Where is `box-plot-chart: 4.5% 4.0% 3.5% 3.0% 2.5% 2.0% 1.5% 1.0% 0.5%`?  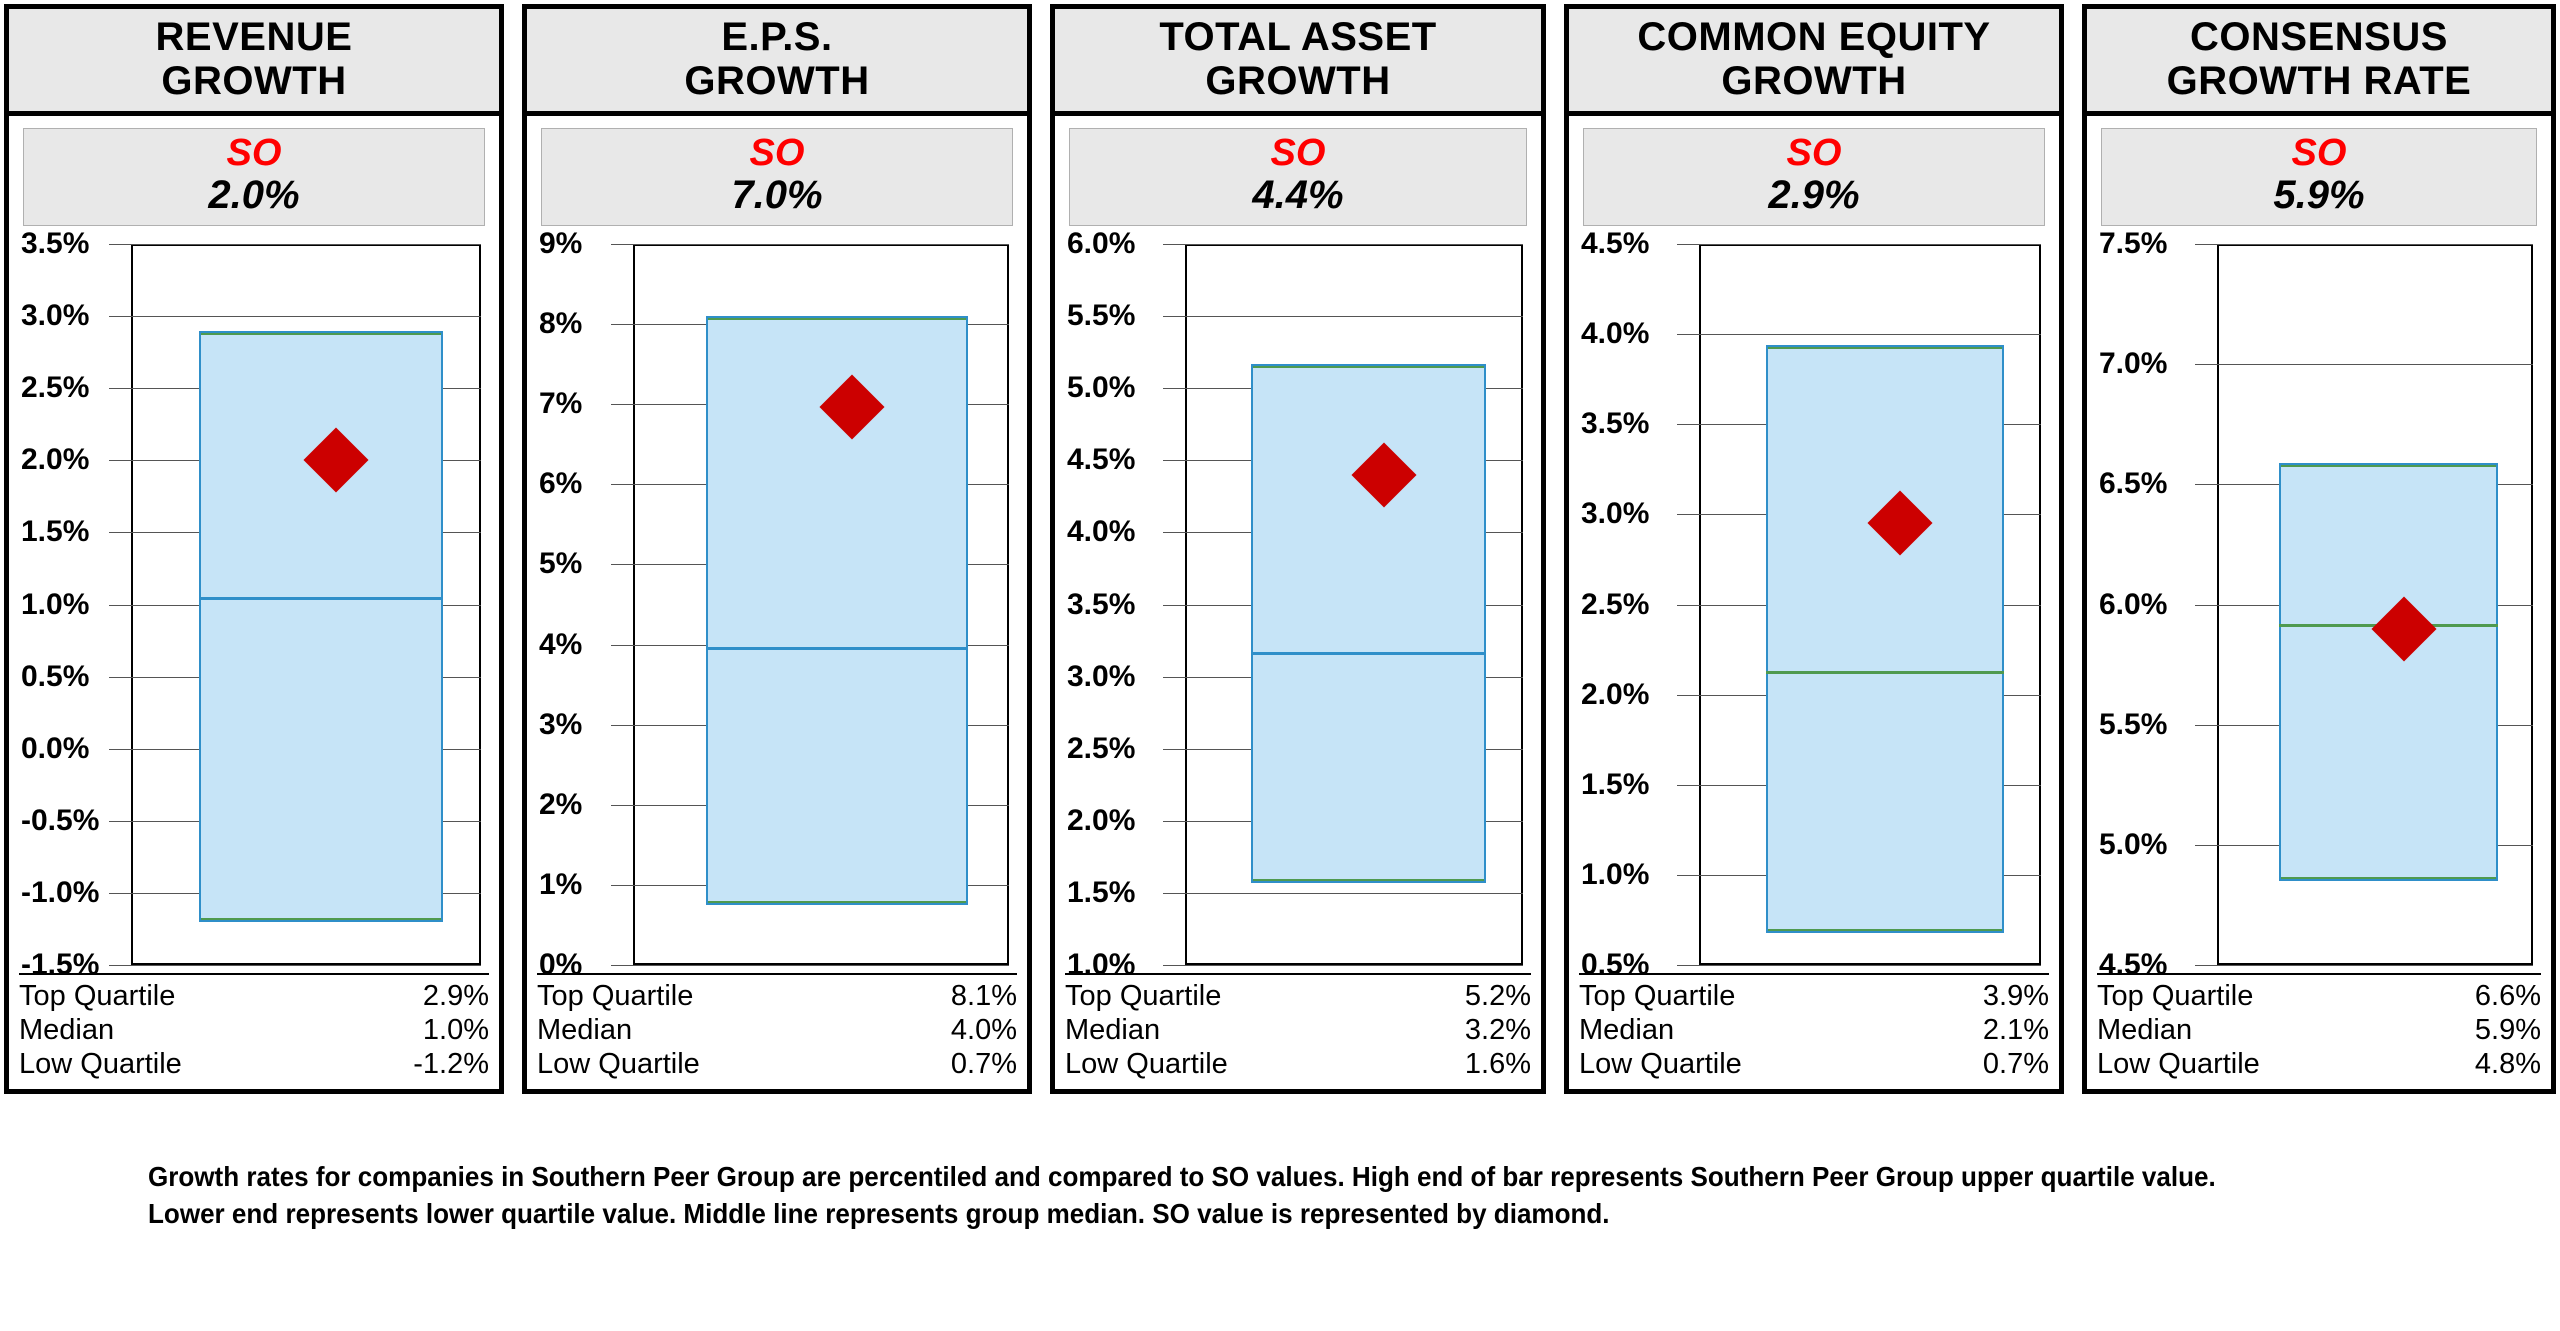 box-plot-chart: 4.5% 4.0% 3.5% 3.0% 2.5% 2.0% 1.5% 1.0% 0.5% is located at coordinates (1814, 604).